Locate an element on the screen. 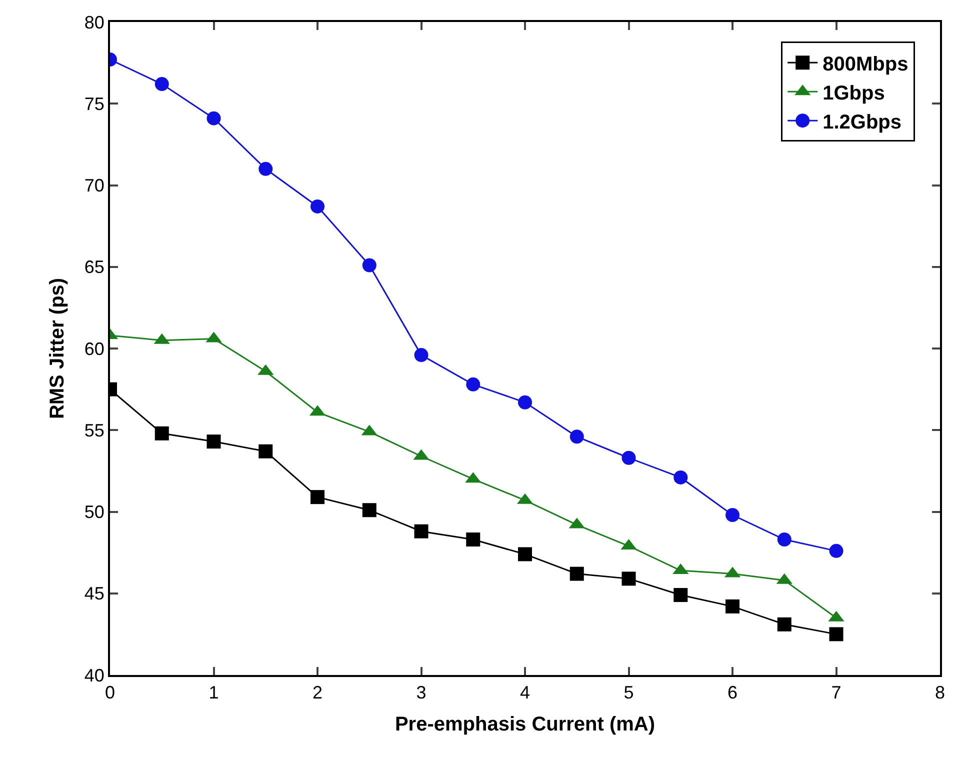 The width and height of the screenshot is (960, 765). y-tick-label: 75 is located at coordinates (94, 104).